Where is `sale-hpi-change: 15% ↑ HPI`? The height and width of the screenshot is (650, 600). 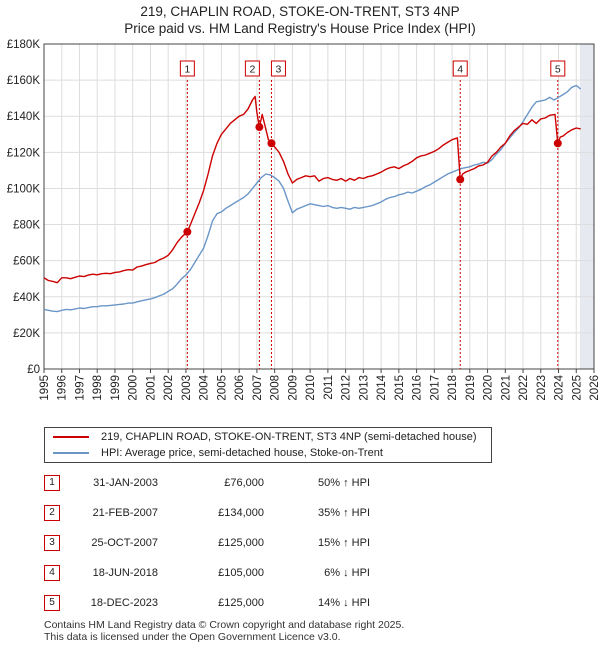 sale-hpi-change: 15% ↑ HPI is located at coordinates (344, 543).